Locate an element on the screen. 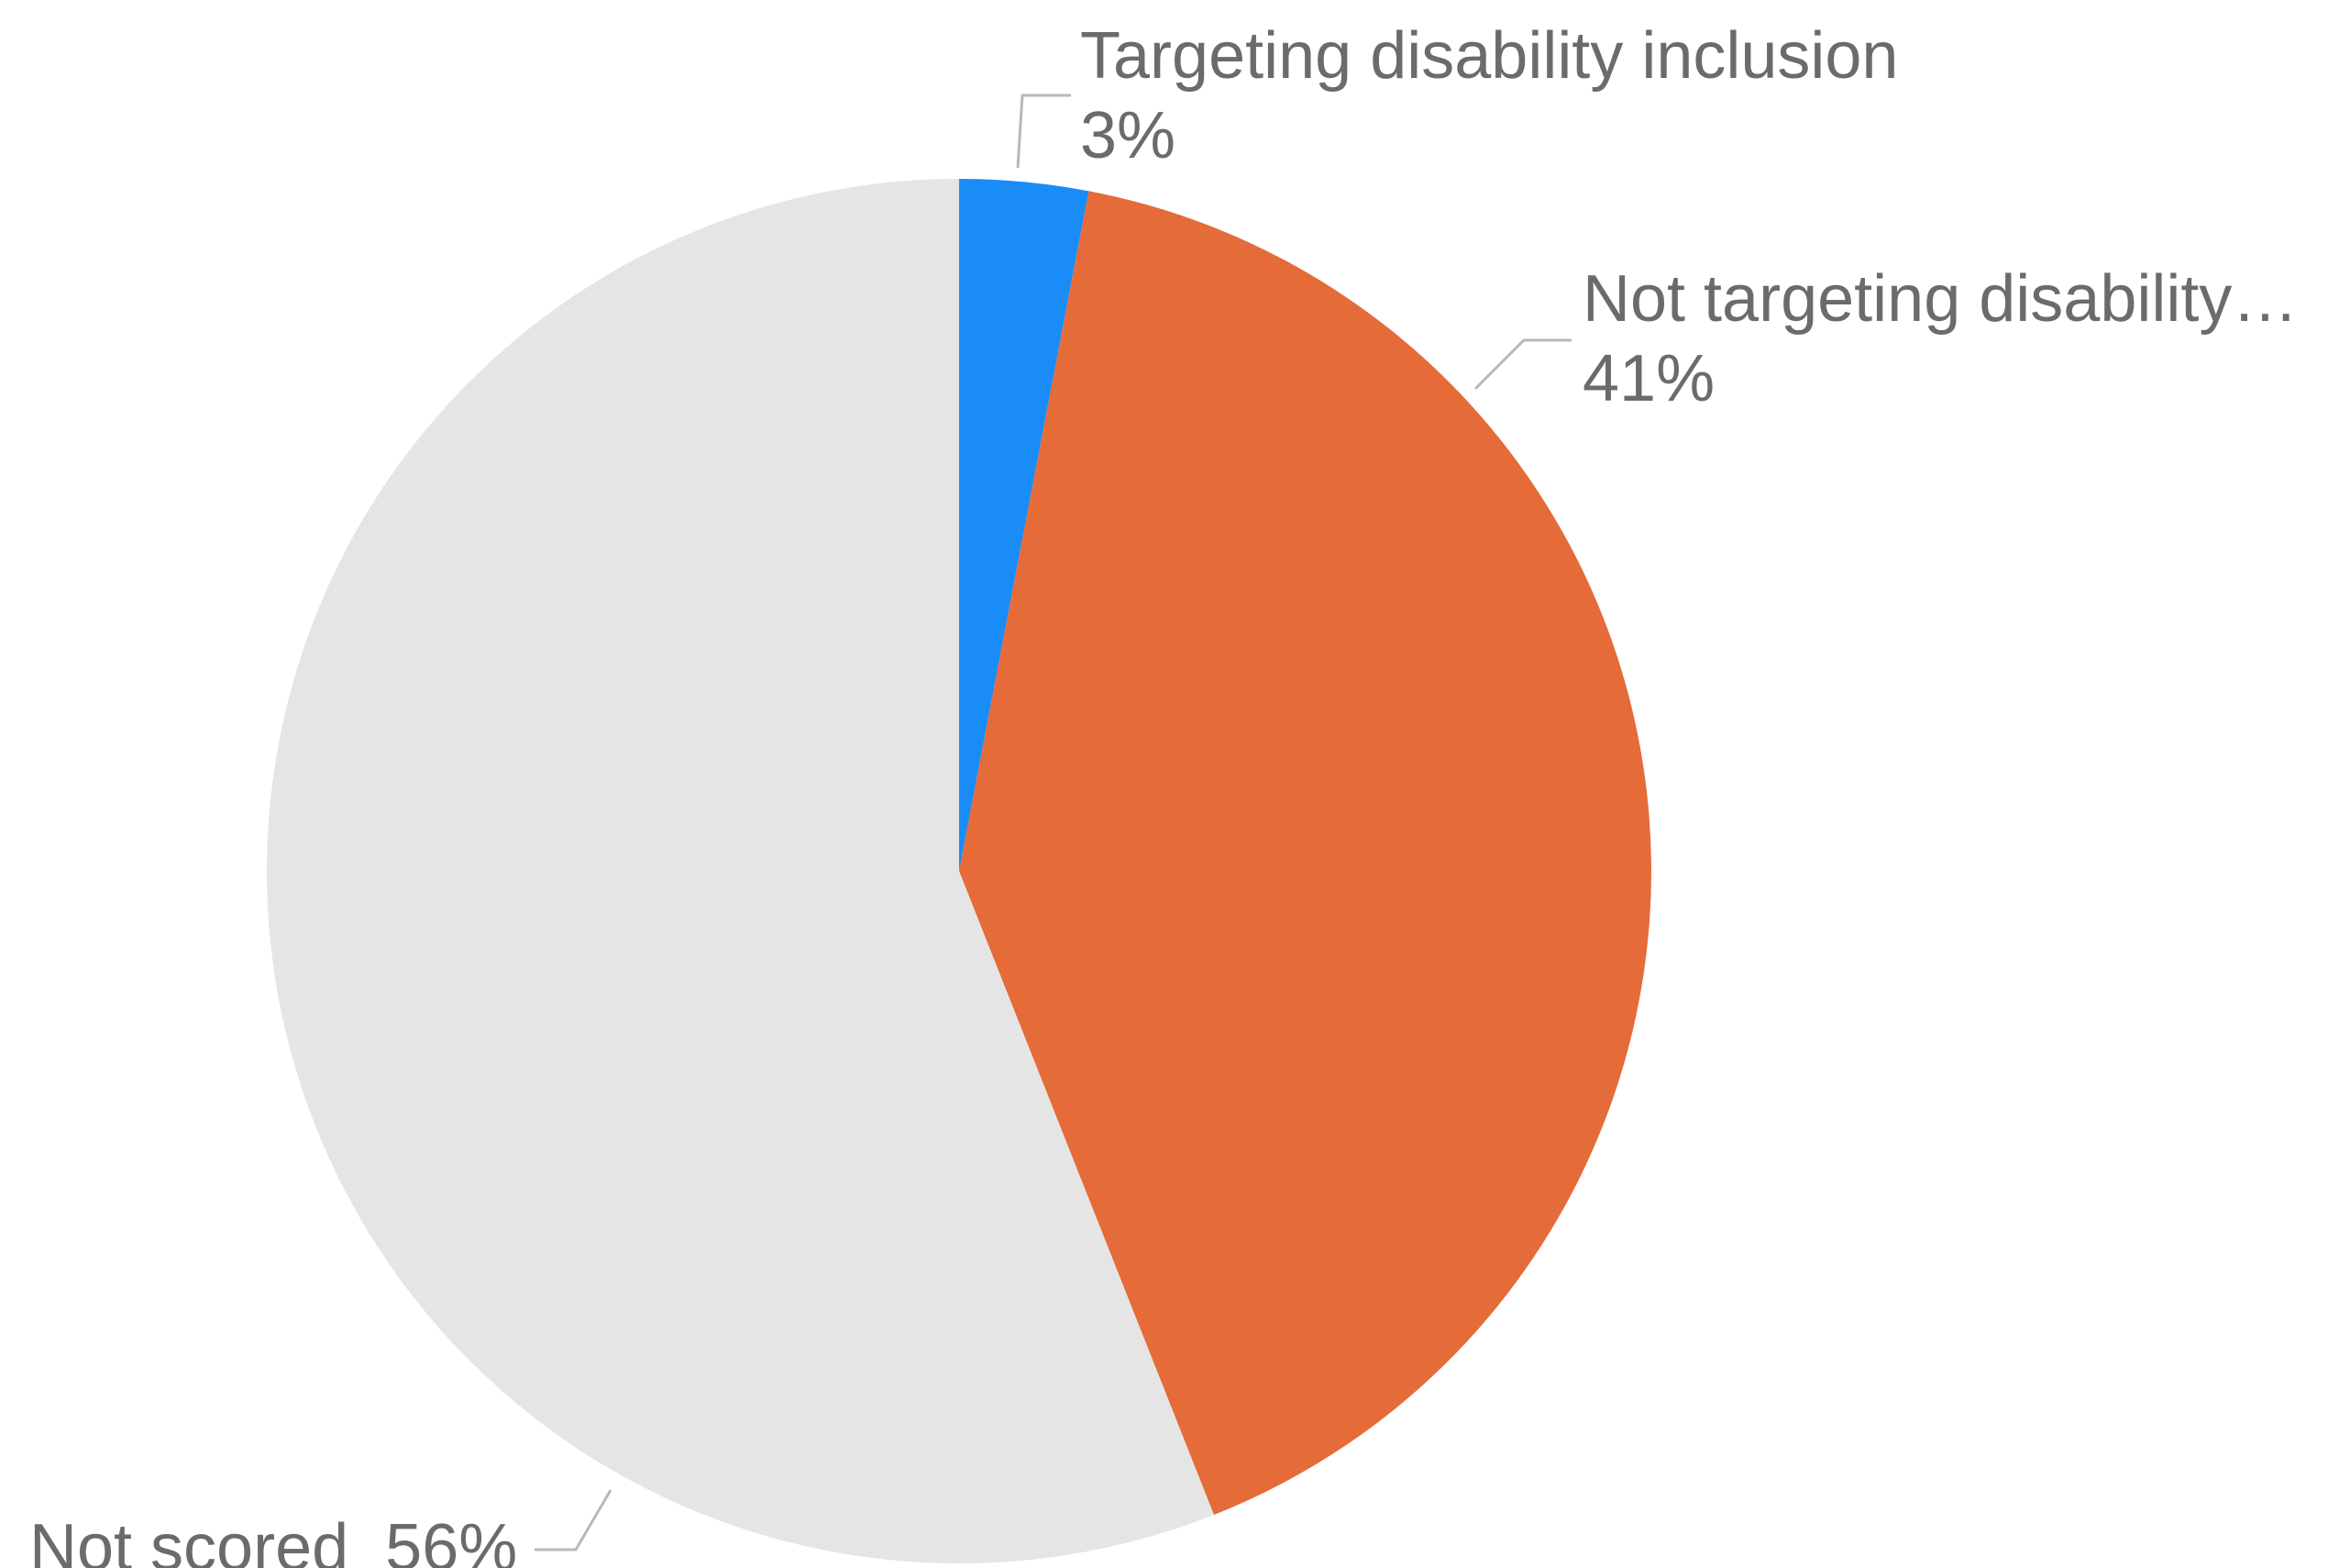 Image resolution: width=2328 pixels, height=1568 pixels. leader-line-not-scored is located at coordinates (573, 1520).